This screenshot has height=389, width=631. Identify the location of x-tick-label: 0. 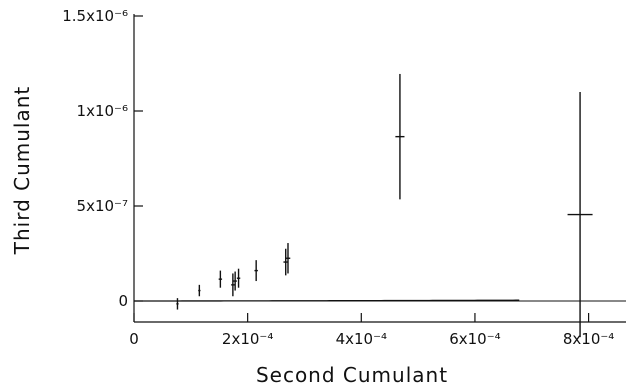
(134, 339).